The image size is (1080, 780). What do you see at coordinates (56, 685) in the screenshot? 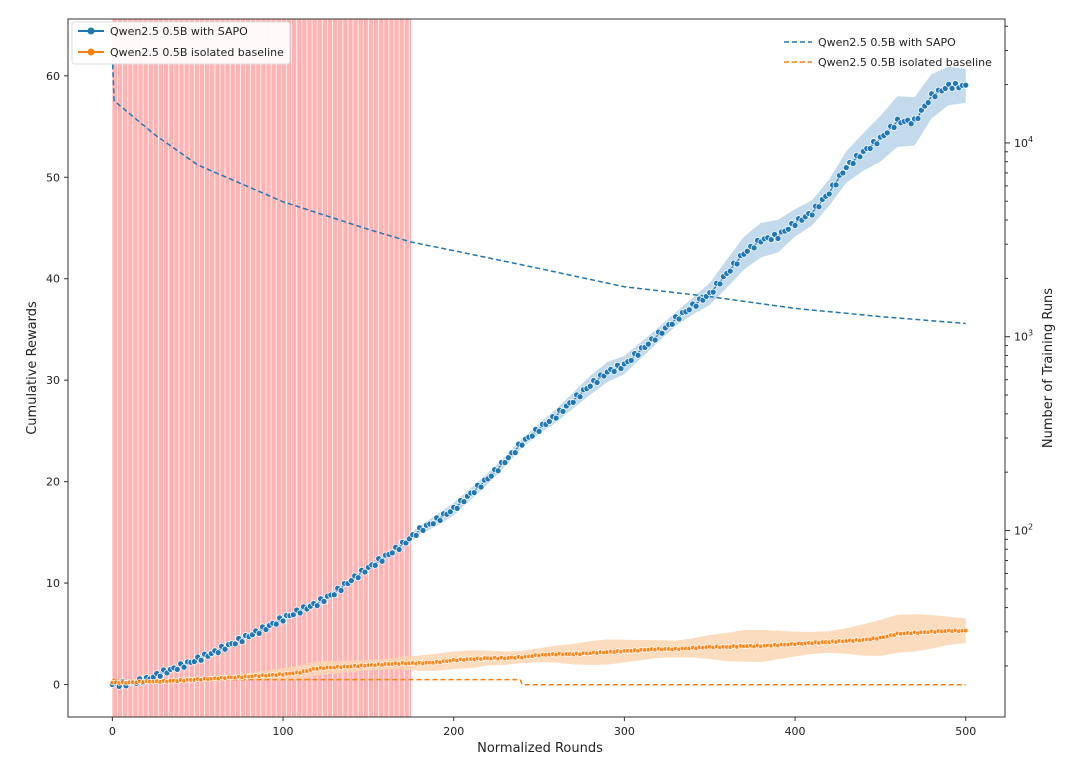
I see `y-tick-label: 0` at bounding box center [56, 685].